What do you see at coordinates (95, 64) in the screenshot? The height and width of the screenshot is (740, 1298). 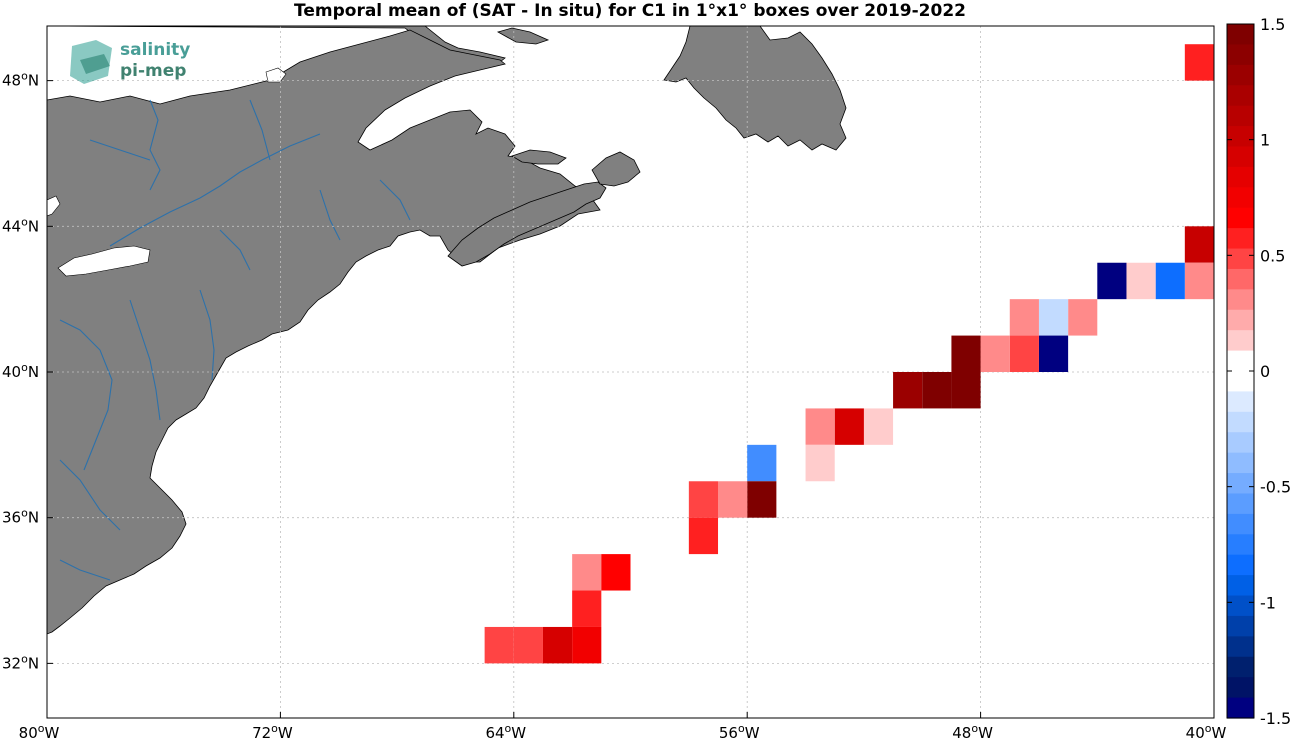 I see `logo-icon` at bounding box center [95, 64].